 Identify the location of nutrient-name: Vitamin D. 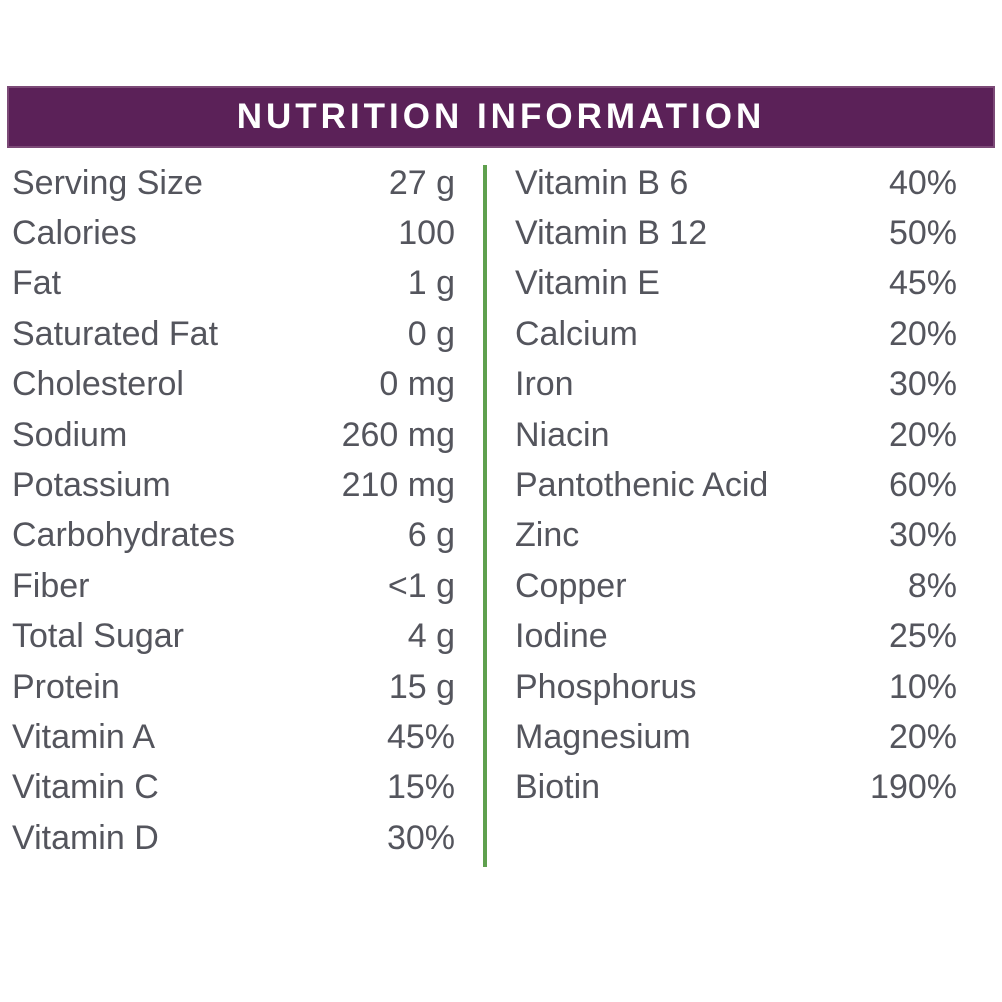
(85, 837).